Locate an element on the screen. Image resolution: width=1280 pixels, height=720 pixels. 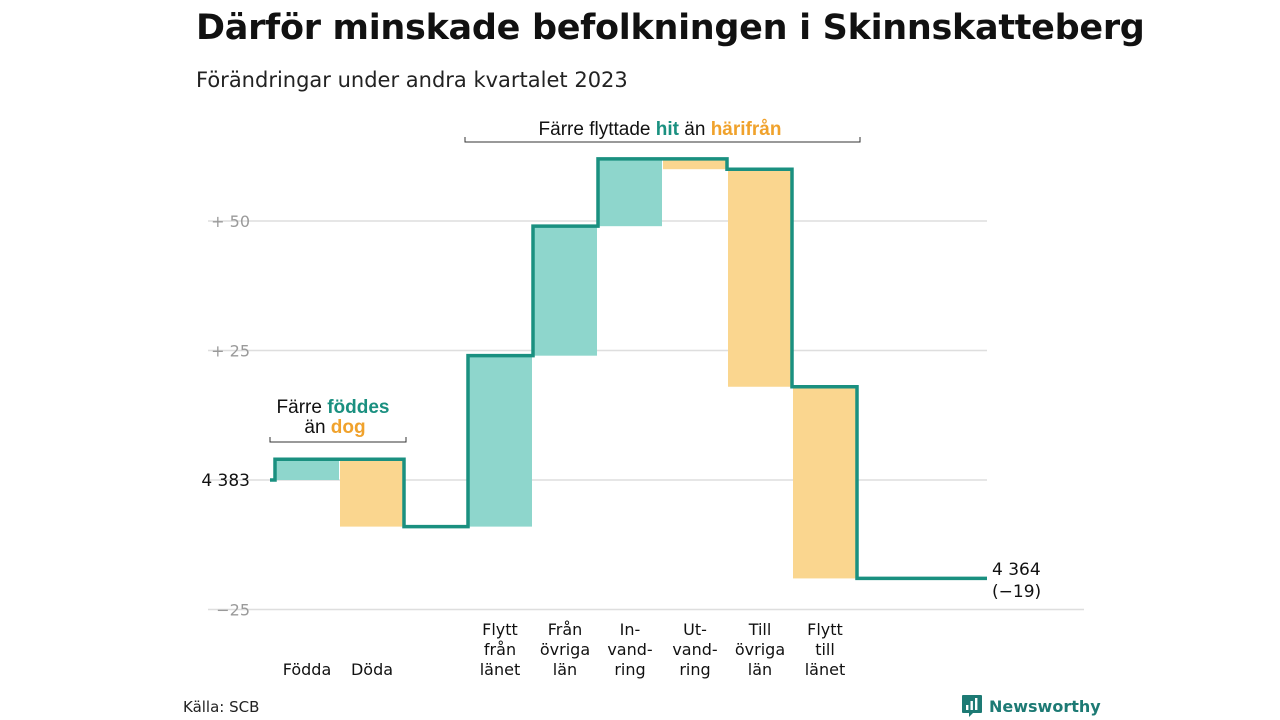
category-label: In- is located at coordinates (630, 629).